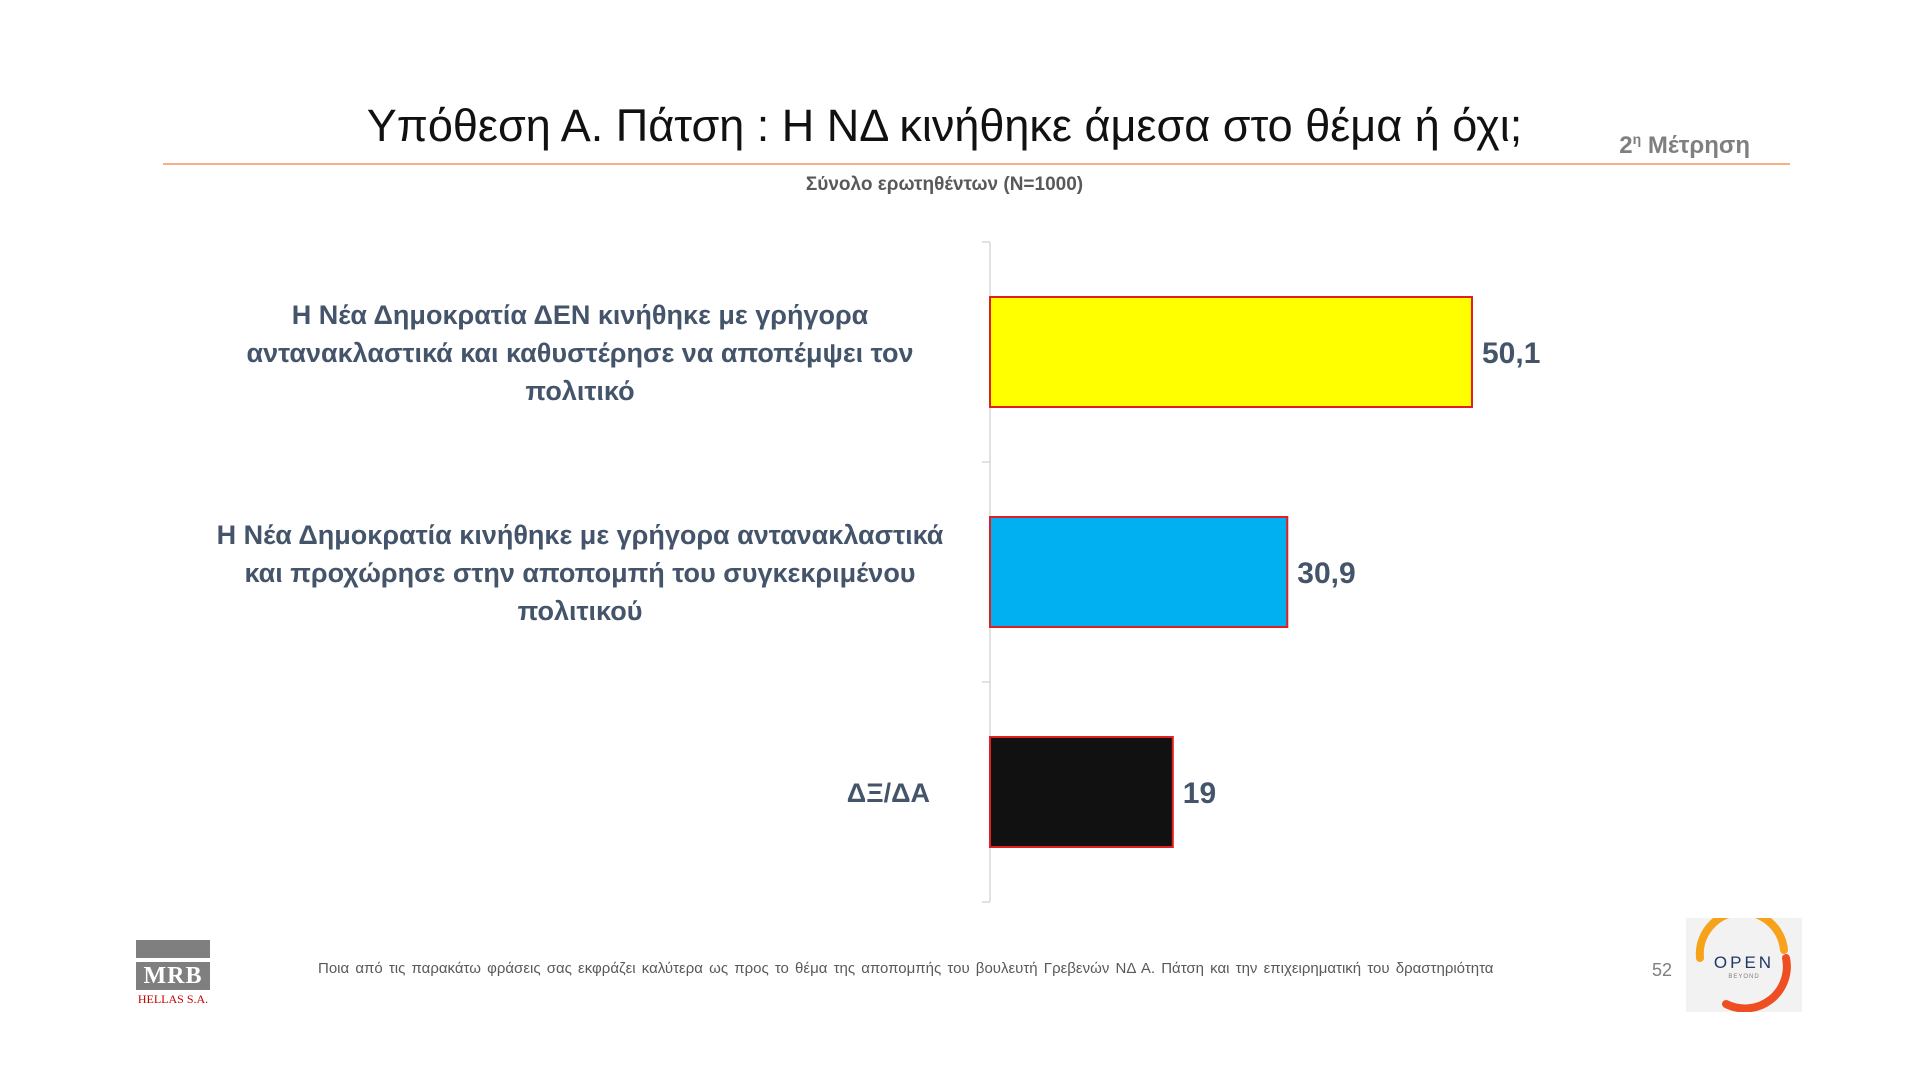 The width and height of the screenshot is (1920, 1080). What do you see at coordinates (1199, 793) in the screenshot?
I see `value-label-3: 19` at bounding box center [1199, 793].